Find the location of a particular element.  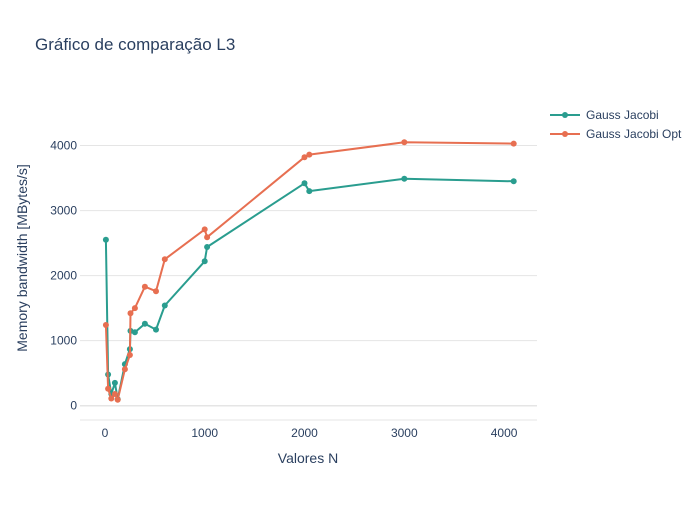

legend-label-2: Gauss Jacobi Opt is located at coordinates (634, 134).